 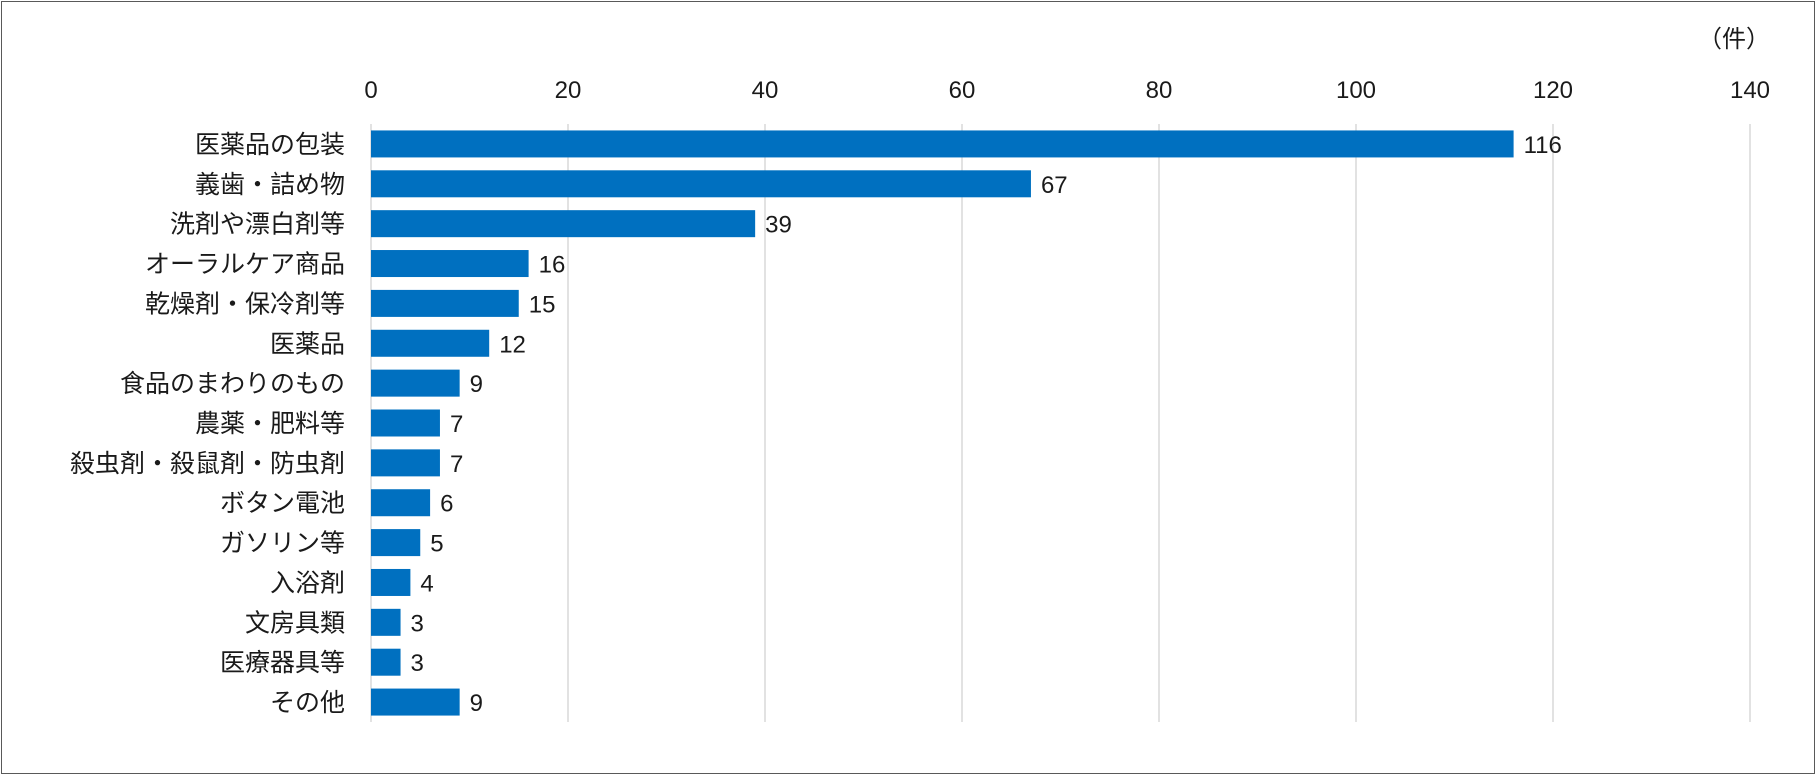 What do you see at coordinates (270, 145) in the screenshot?
I see `category-label: 医薬品の包装` at bounding box center [270, 145].